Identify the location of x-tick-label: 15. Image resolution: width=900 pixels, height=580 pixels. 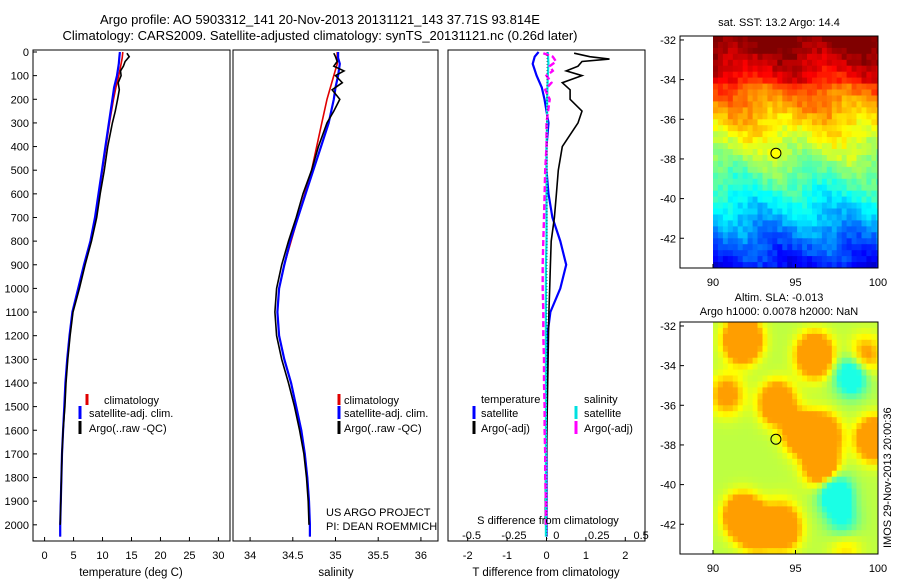
(131, 556).